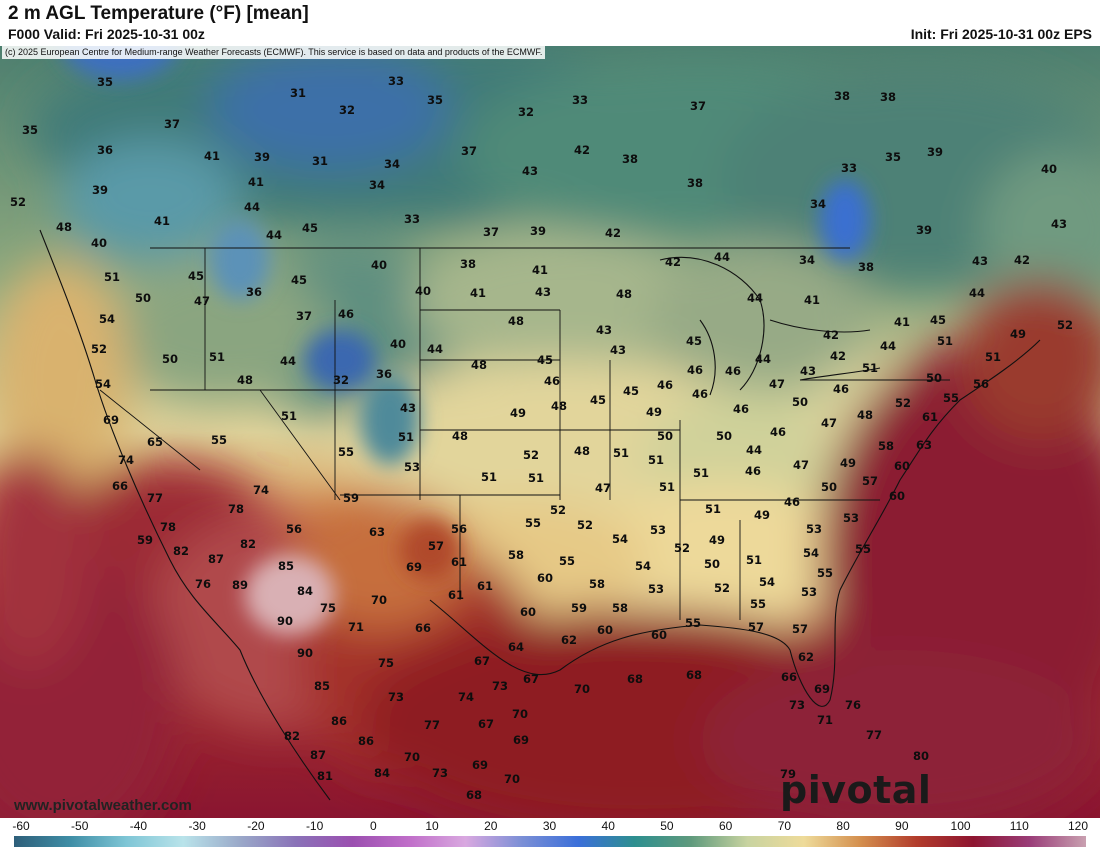  I want to click on temperature-value: 82, so click(181, 551).